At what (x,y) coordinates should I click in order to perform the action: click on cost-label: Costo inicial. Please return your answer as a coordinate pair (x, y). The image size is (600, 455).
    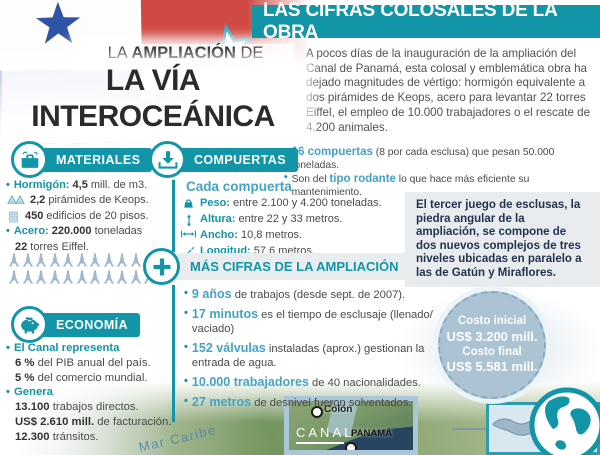
    Looking at the image, I should click on (492, 321).